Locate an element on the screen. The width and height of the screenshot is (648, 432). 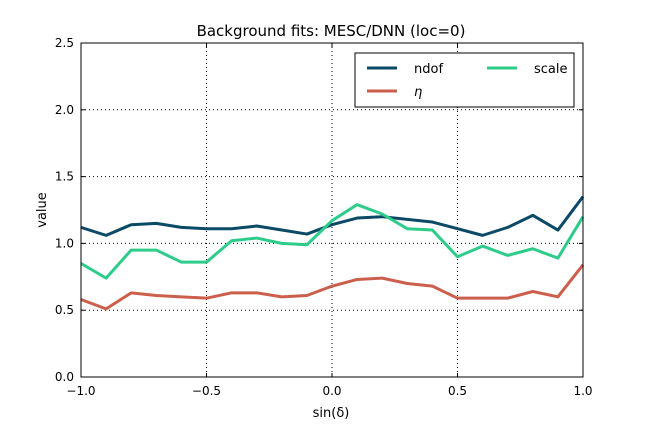
series-line-eta is located at coordinates (332, 287).